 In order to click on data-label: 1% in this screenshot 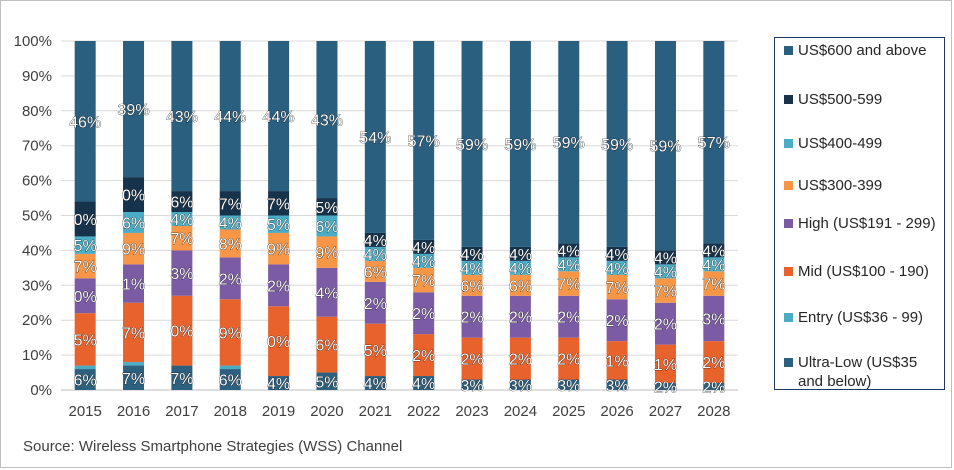, I will do `click(617, 361)`.